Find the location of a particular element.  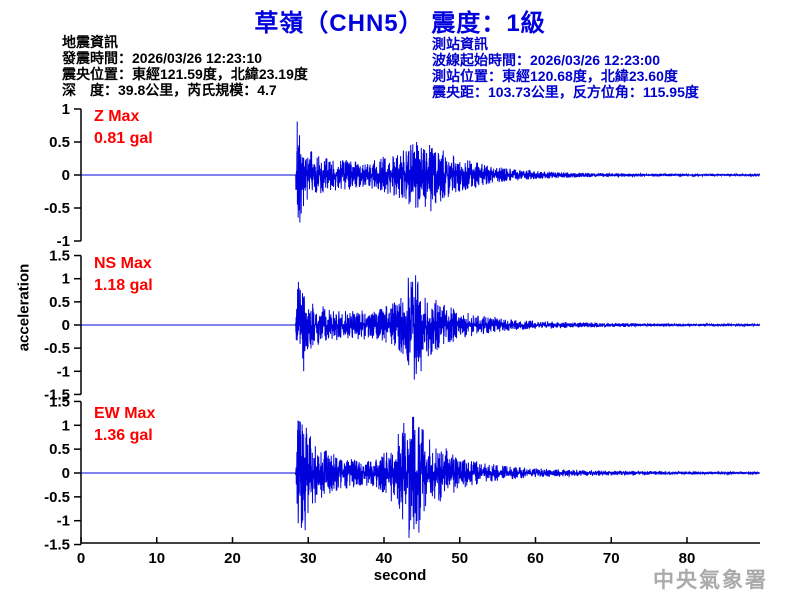

tick-label: 80 is located at coordinates (687, 558).